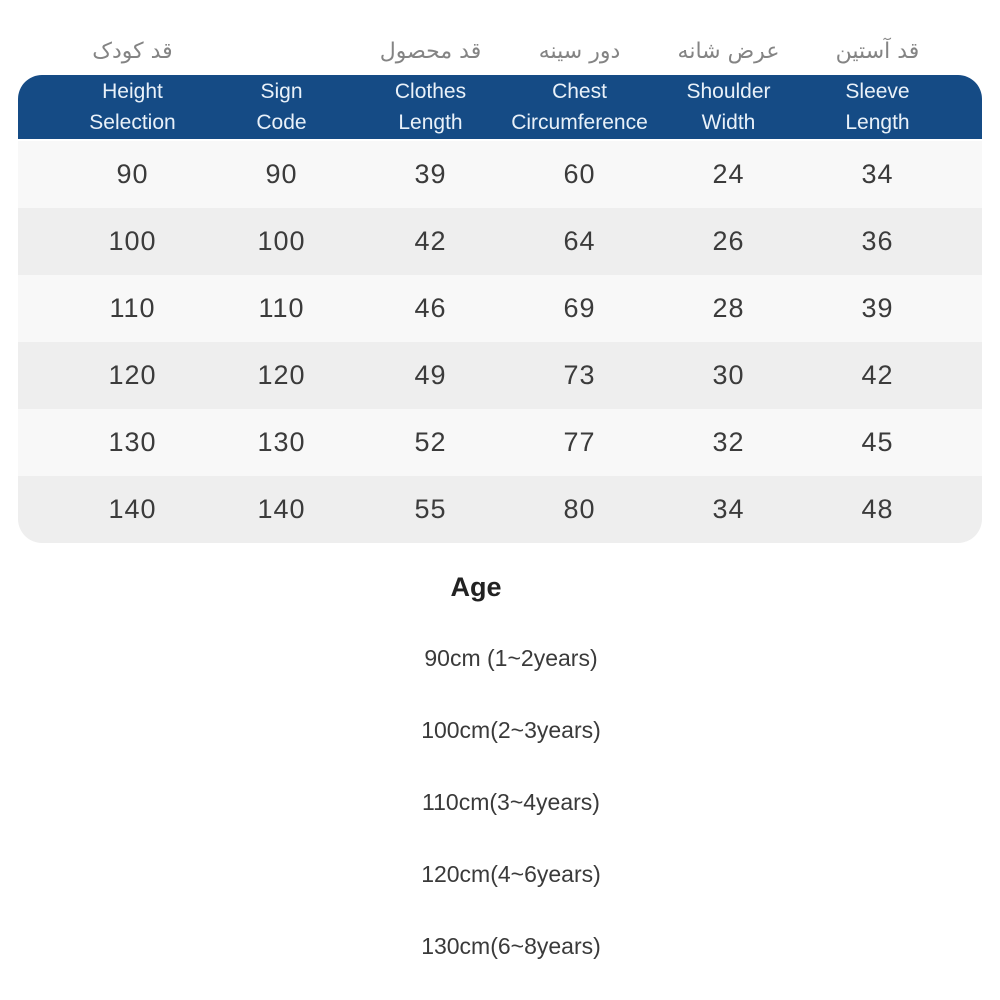  Describe the element at coordinates (728, 442) in the screenshot. I see `cell: 32` at that location.